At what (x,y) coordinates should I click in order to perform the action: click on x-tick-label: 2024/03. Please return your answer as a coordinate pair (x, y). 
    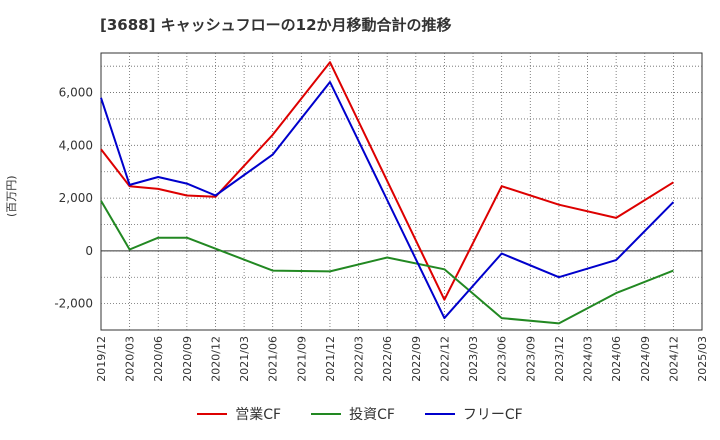
    Looking at the image, I should click on (588, 359).